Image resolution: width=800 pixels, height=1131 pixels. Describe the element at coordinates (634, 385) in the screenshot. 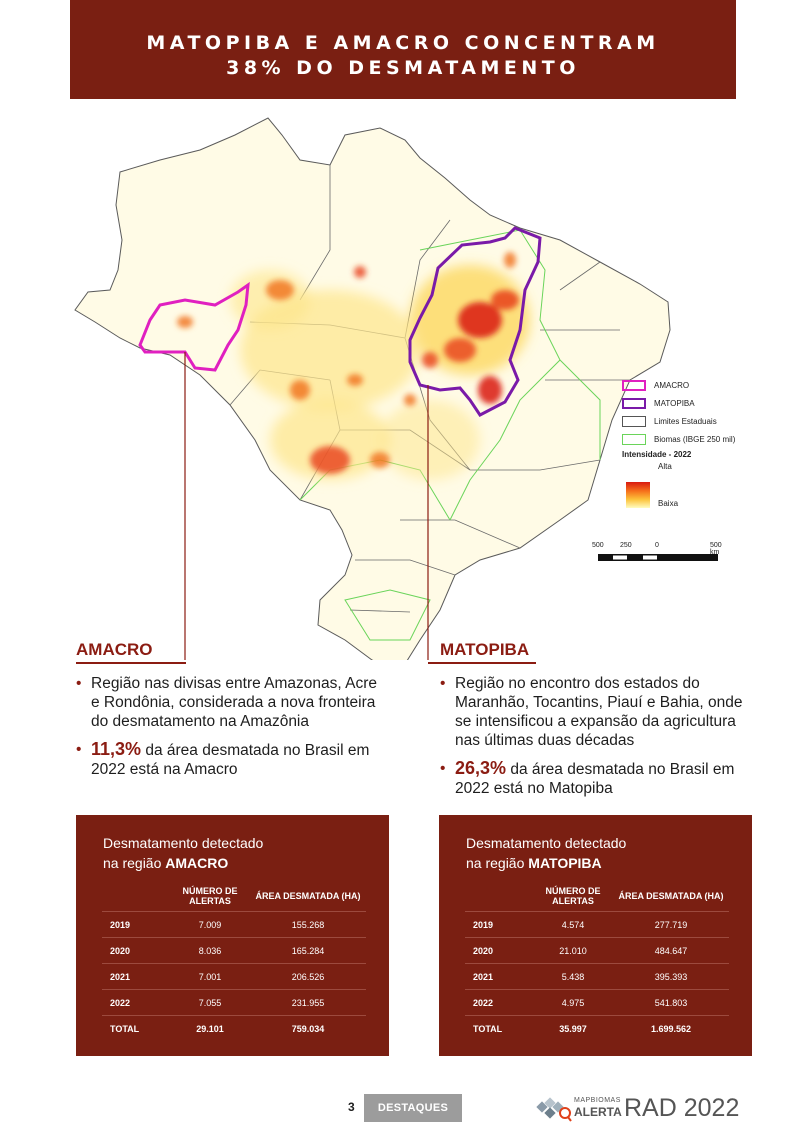

I see `legend-swatch-amacro` at that location.